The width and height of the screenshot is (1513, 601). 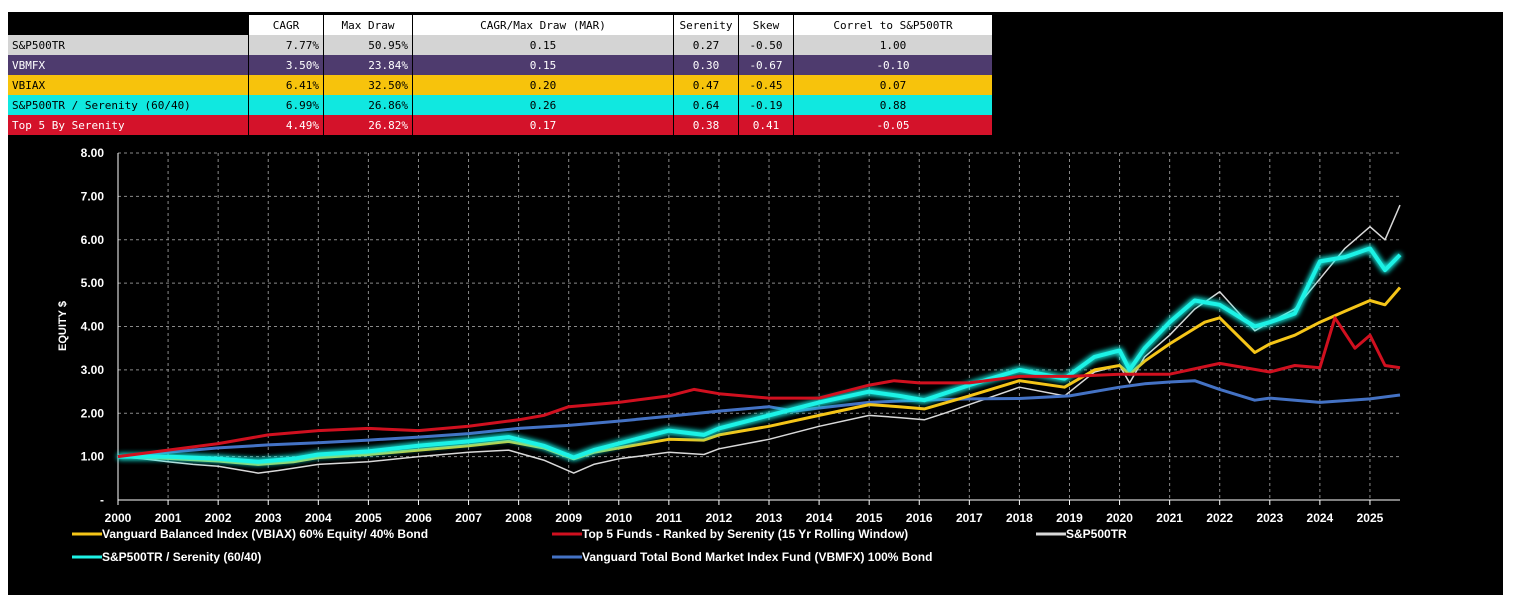 I want to click on x-tick-label: 2000, so click(x=118, y=518).